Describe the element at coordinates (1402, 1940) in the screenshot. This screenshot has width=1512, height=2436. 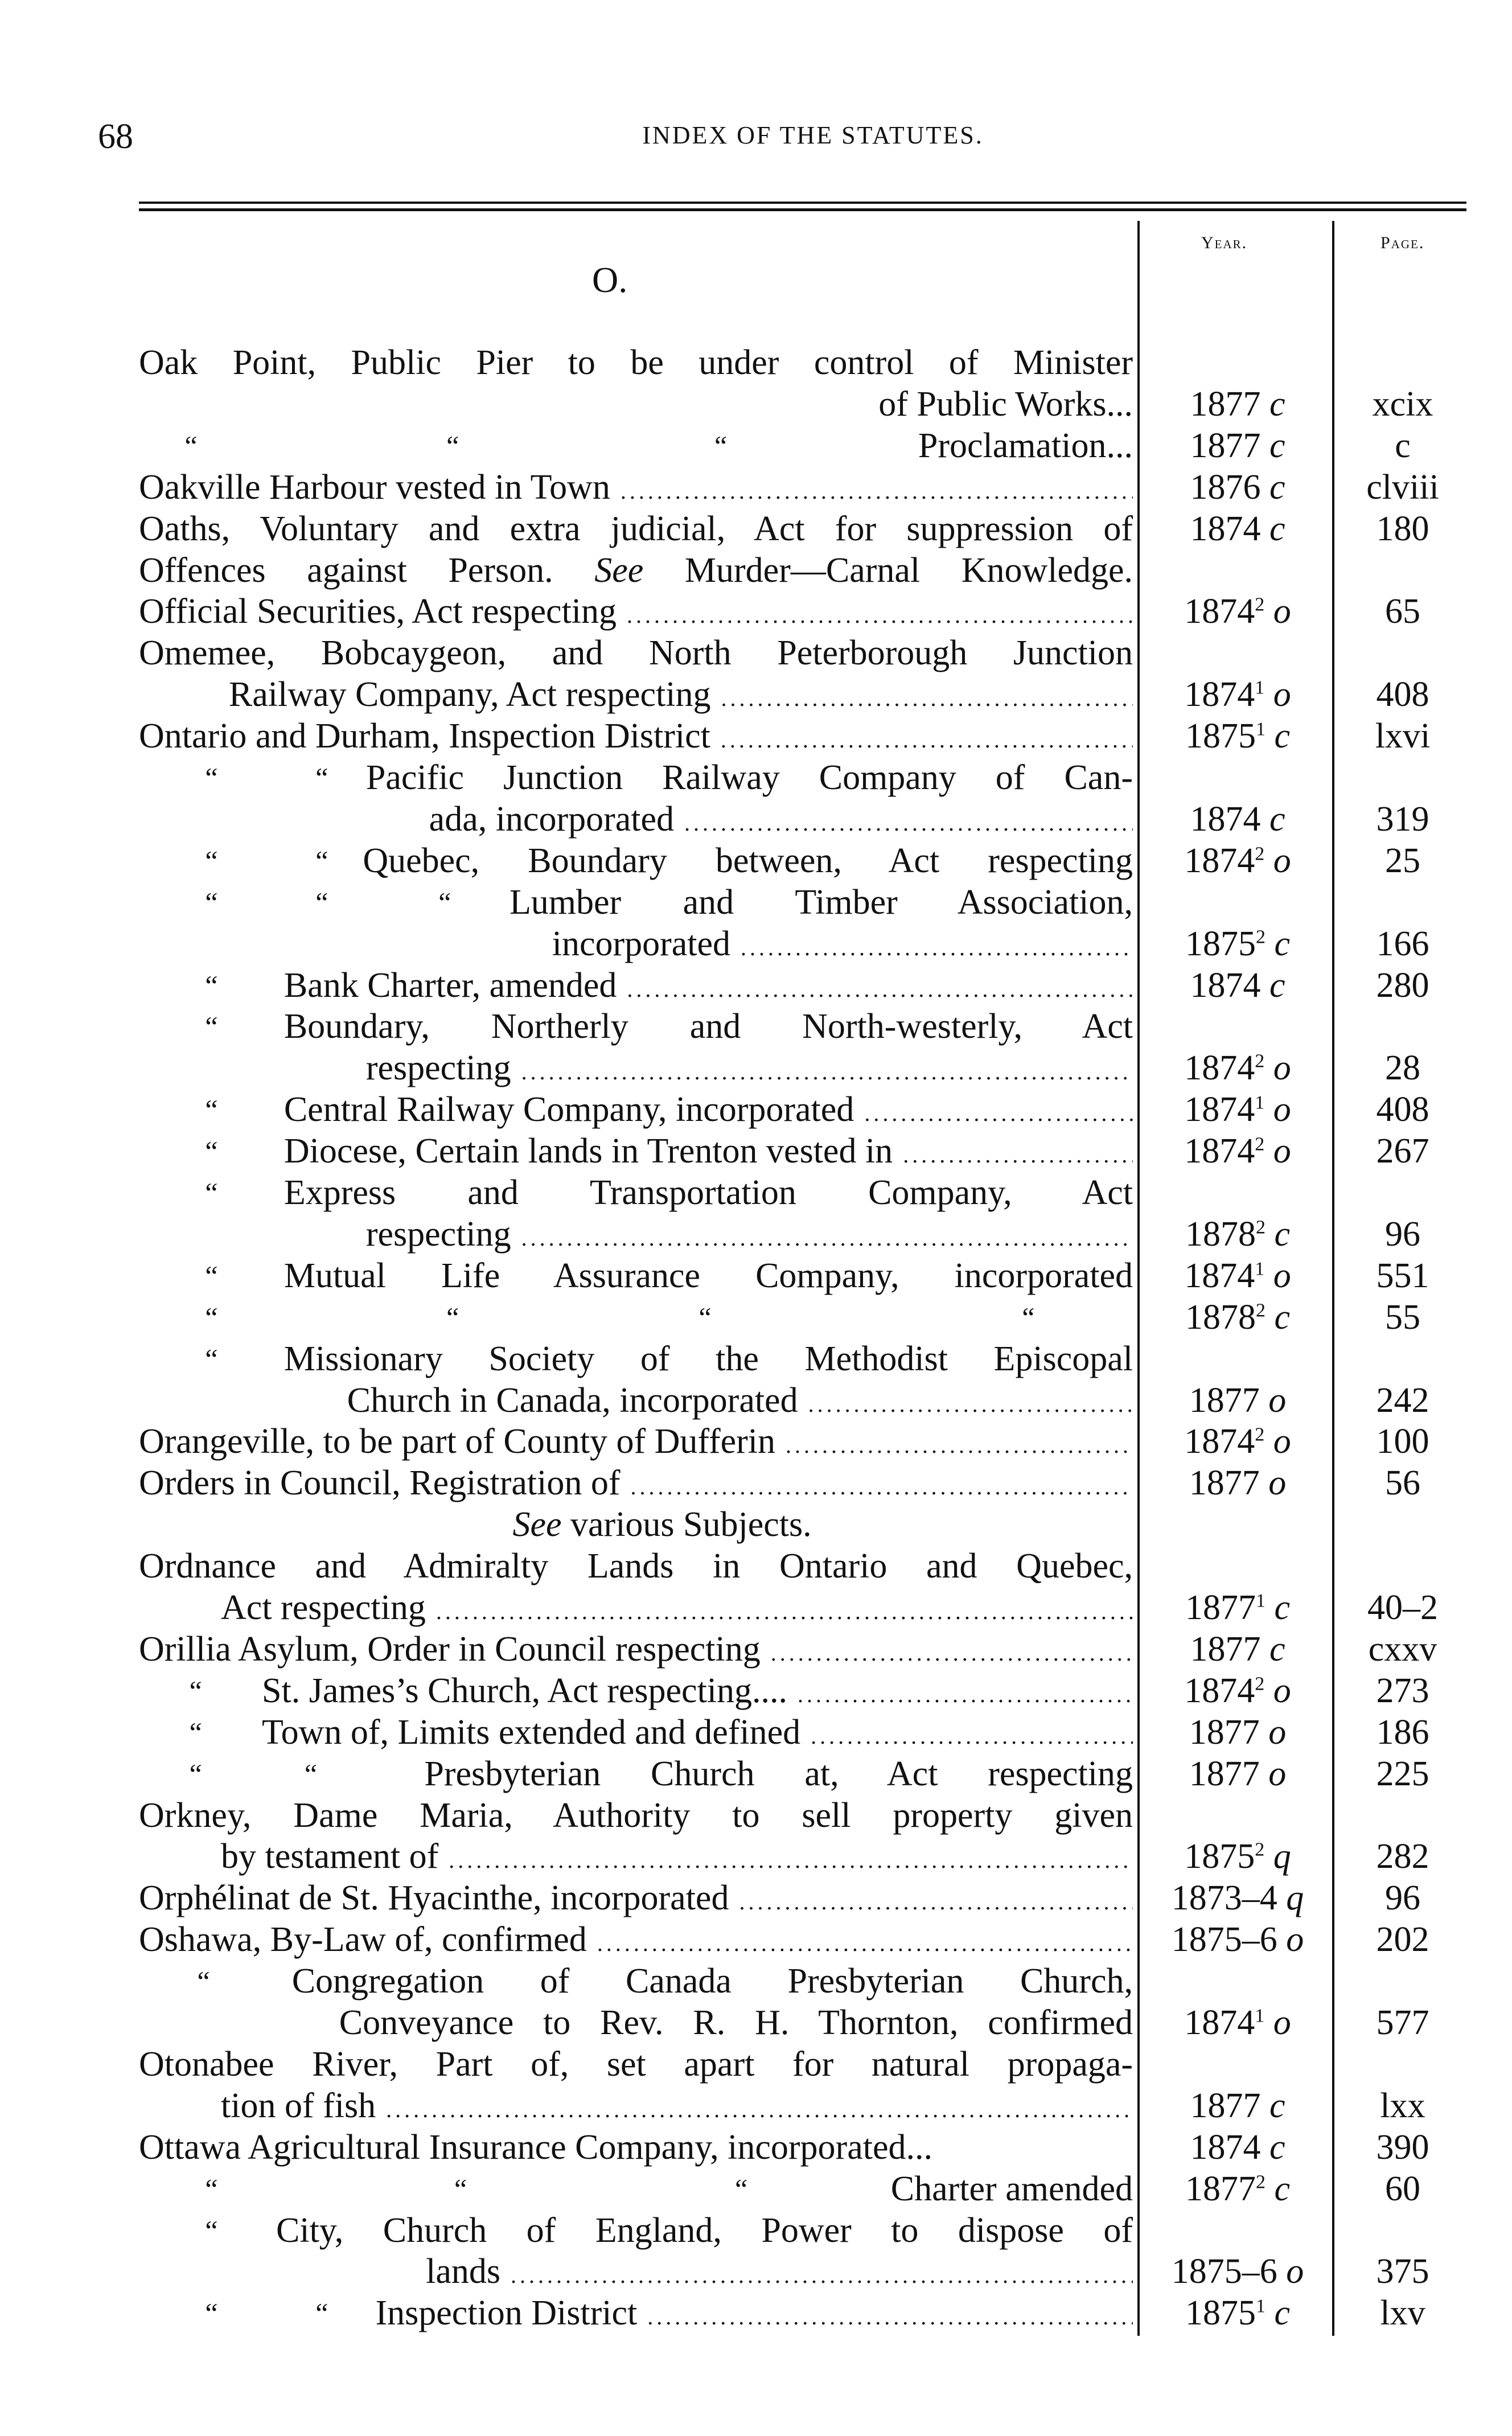
I see `page-cell: 202` at that location.